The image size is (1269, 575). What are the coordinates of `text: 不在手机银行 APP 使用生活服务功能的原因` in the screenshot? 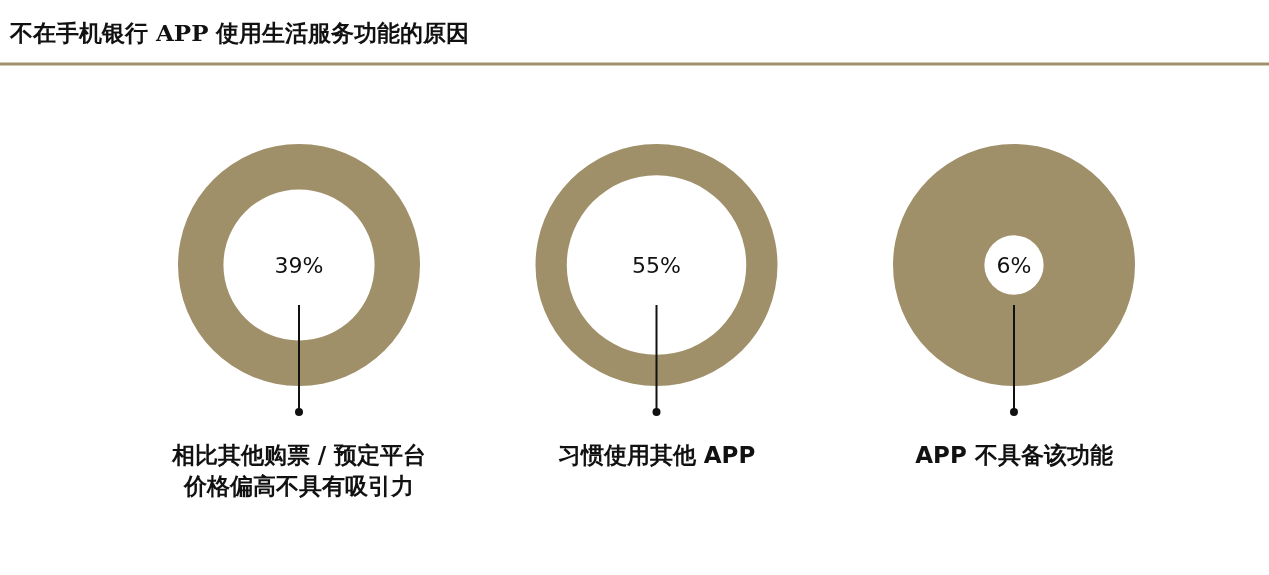 It's located at (240, 33).